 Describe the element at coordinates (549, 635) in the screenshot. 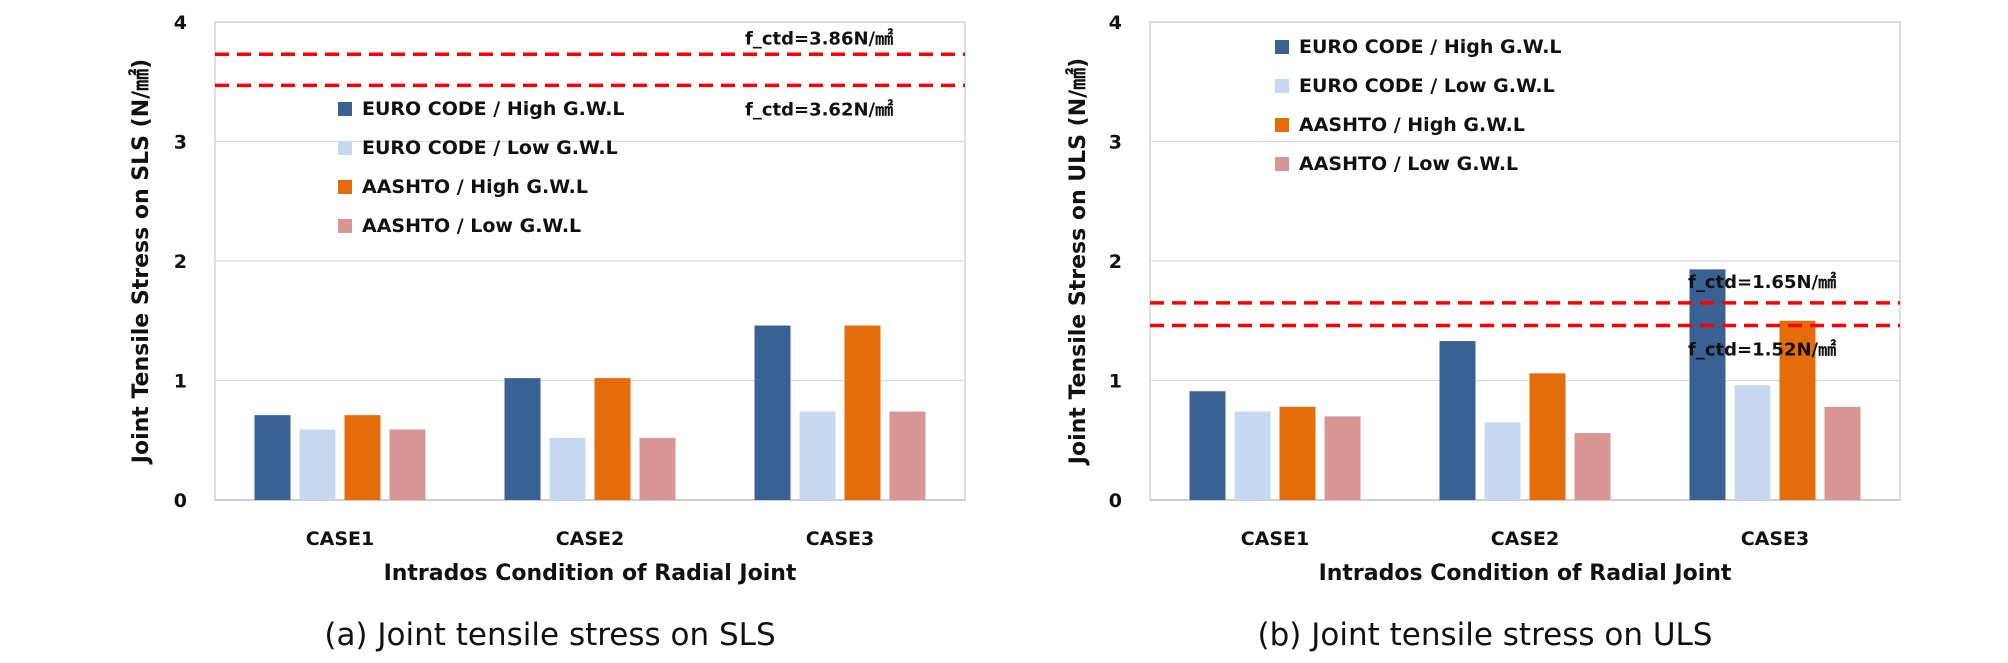

I see `figure-caption: (a) Joint tensile stress on SLS` at that location.